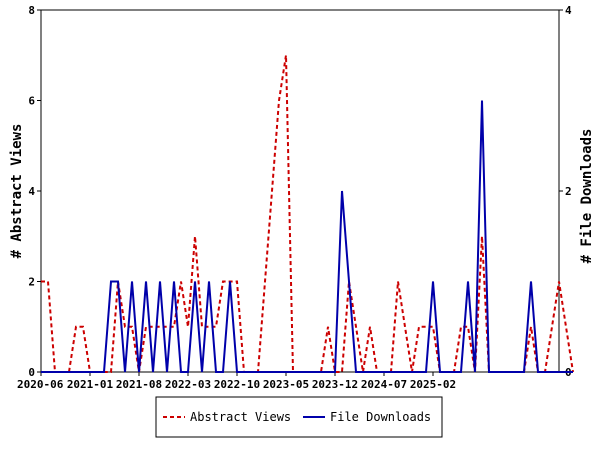 The width and height of the screenshot is (600, 450). Describe the element at coordinates (40, 384) in the screenshot. I see `x-tick-label: 2020-06` at that location.